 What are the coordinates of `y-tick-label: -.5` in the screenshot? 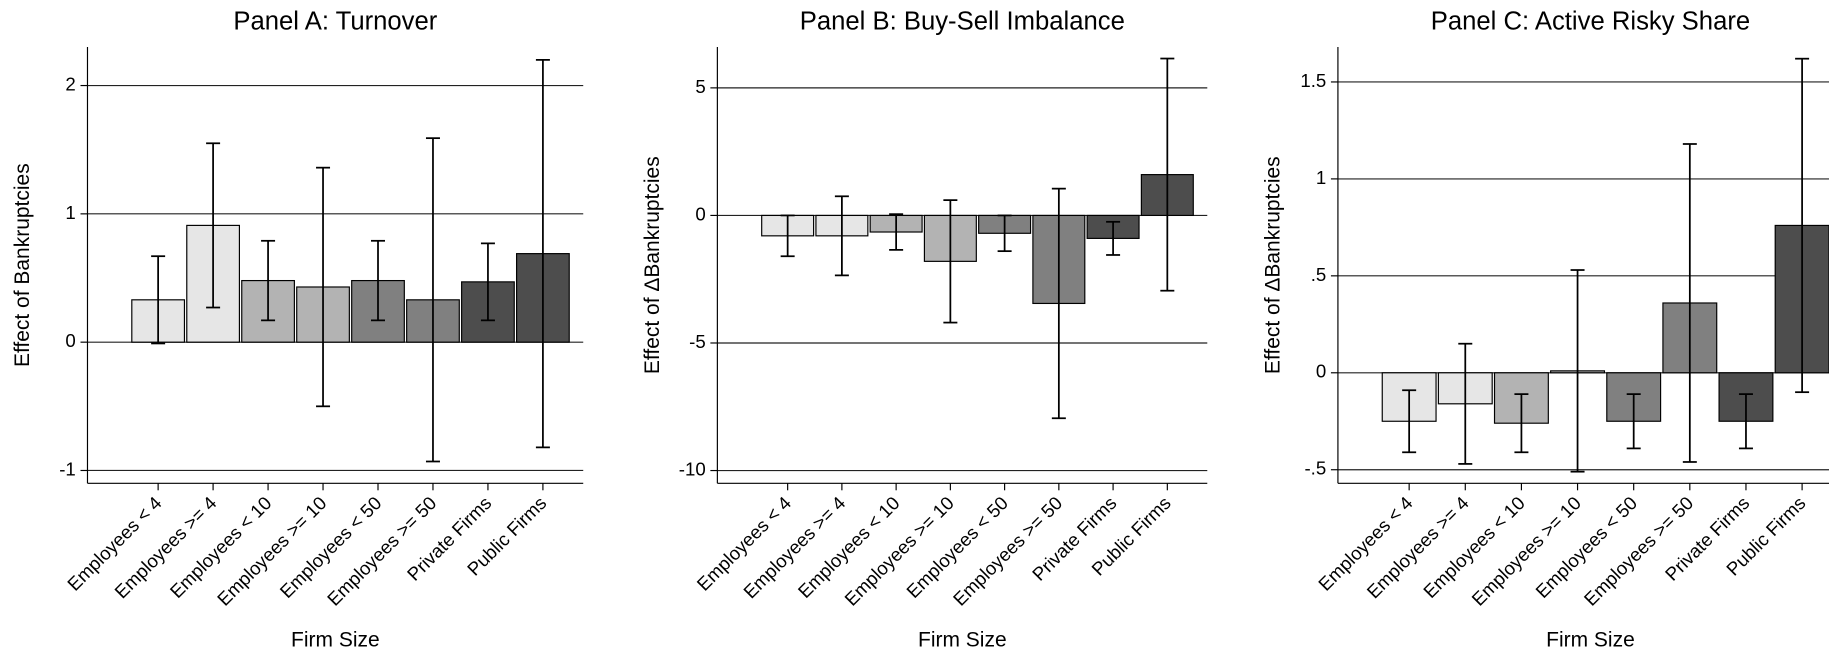 It's located at (1315, 468).